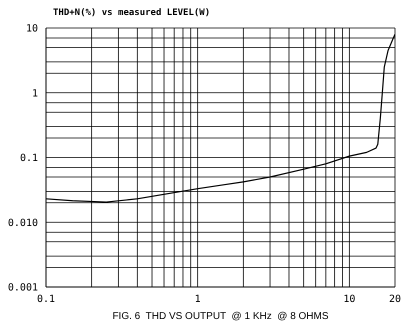 Image resolution: width=411 pixels, height=333 pixels. Describe the element at coordinates (132, 14) in the screenshot. I see `chart-title: THD+N(%) vs measured LEVEL(W)` at that location.